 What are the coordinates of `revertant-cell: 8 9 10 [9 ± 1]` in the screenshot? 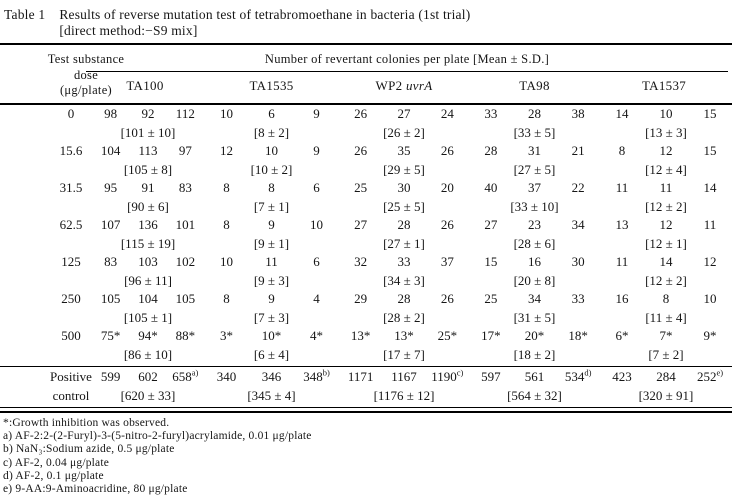 It's located at (271, 234).